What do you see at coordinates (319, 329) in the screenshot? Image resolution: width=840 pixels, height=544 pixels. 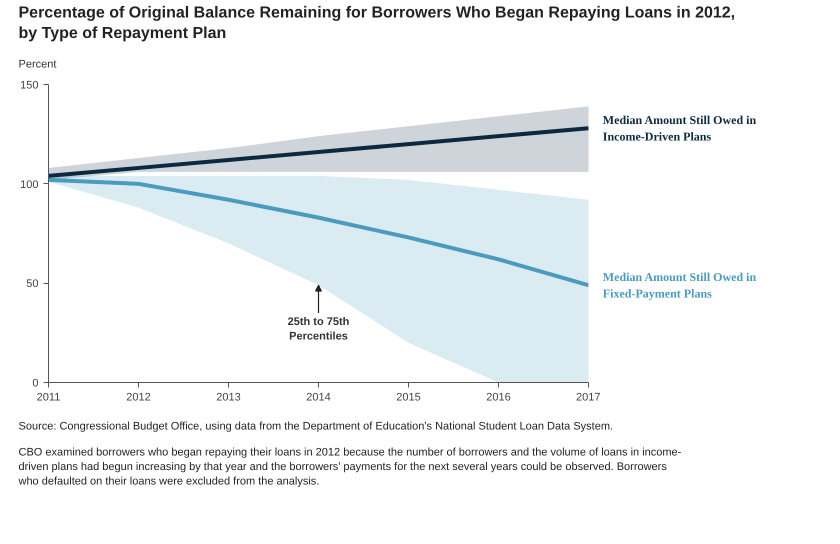 I see `annotation: 25th to 75th Percentiles` at bounding box center [319, 329].